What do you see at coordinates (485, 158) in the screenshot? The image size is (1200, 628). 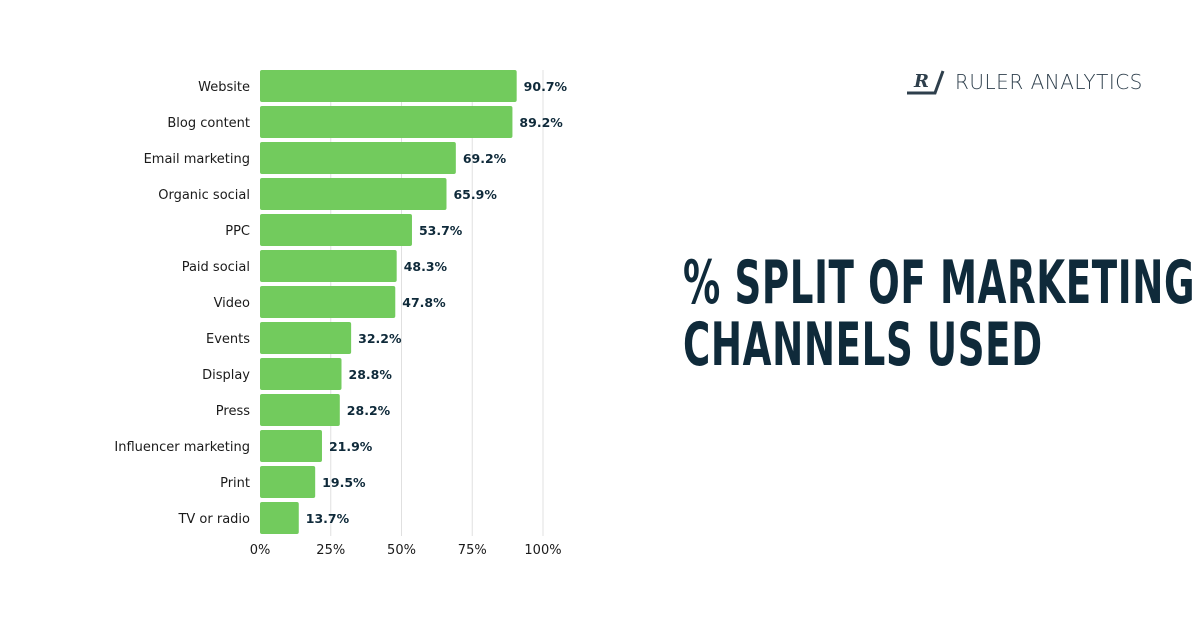 I see `data-label: 69.2%` at bounding box center [485, 158].